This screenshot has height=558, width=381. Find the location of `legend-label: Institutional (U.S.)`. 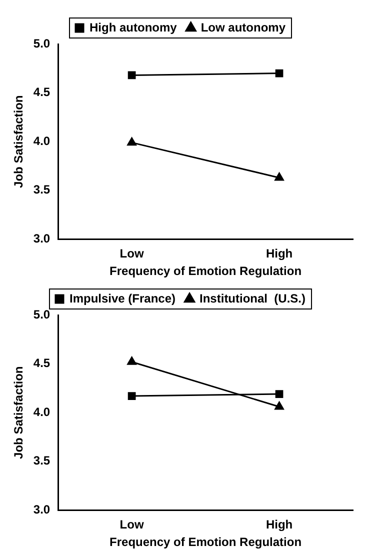

legend-label: Institutional (U.S.) is located at coordinates (253, 298).